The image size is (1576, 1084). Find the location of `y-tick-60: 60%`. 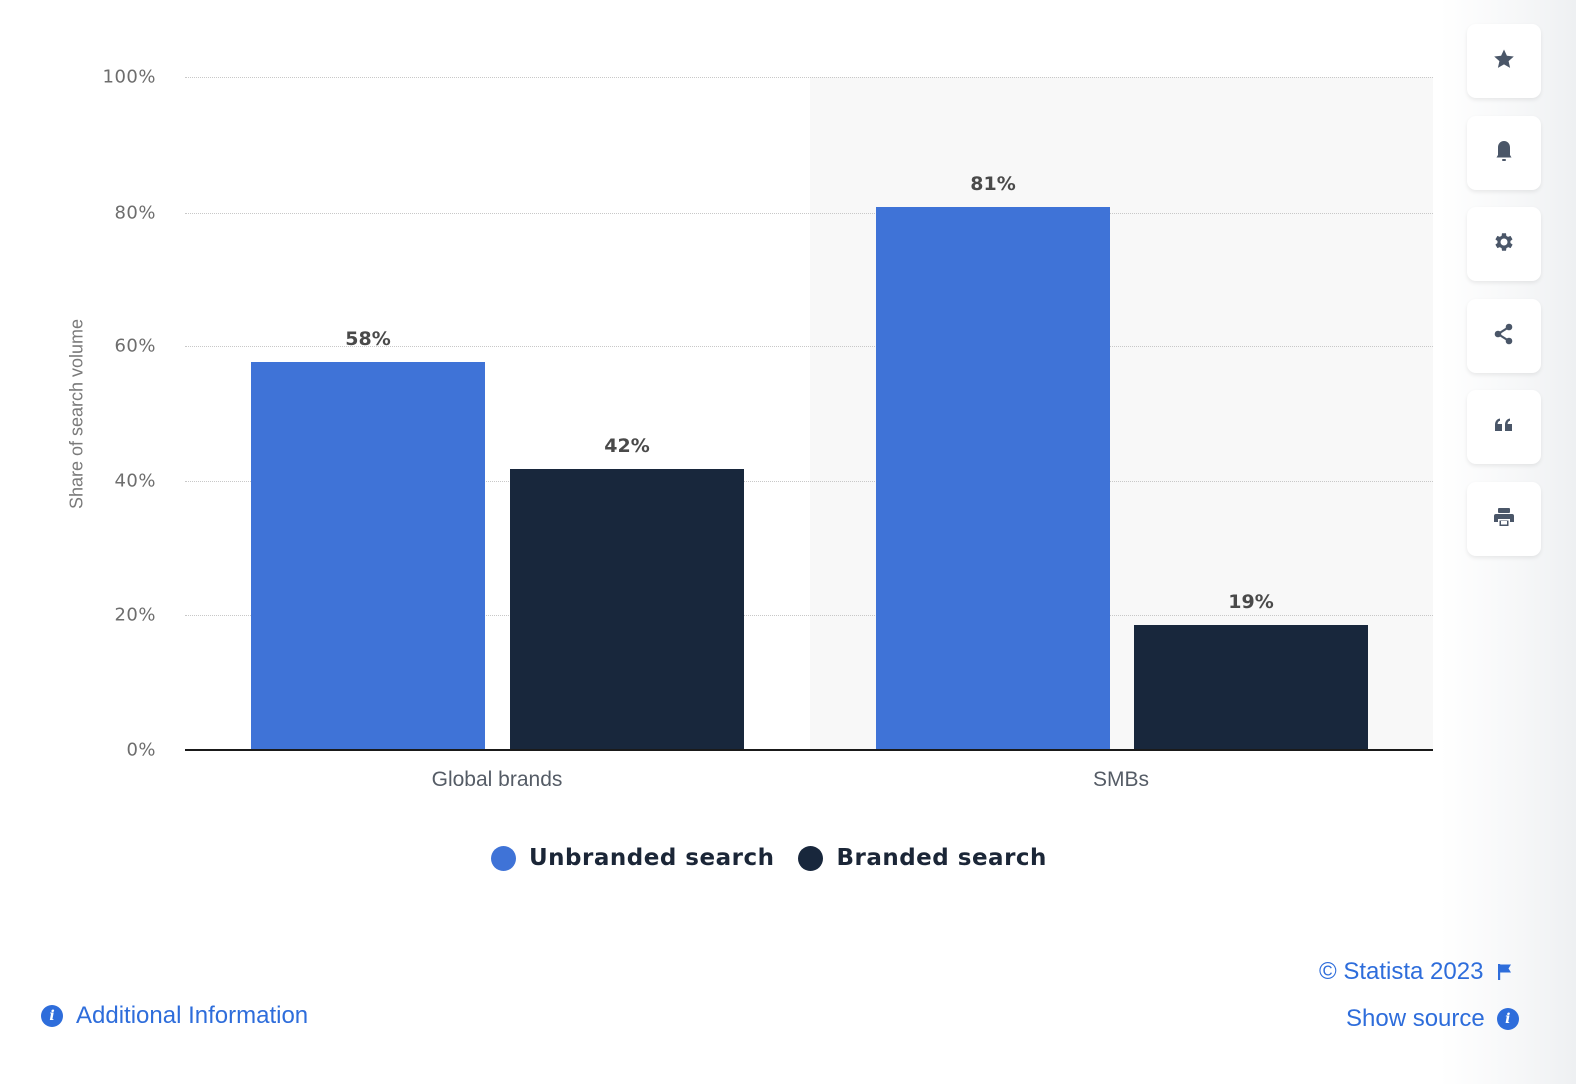

y-tick-60: 60% is located at coordinates (135, 346).